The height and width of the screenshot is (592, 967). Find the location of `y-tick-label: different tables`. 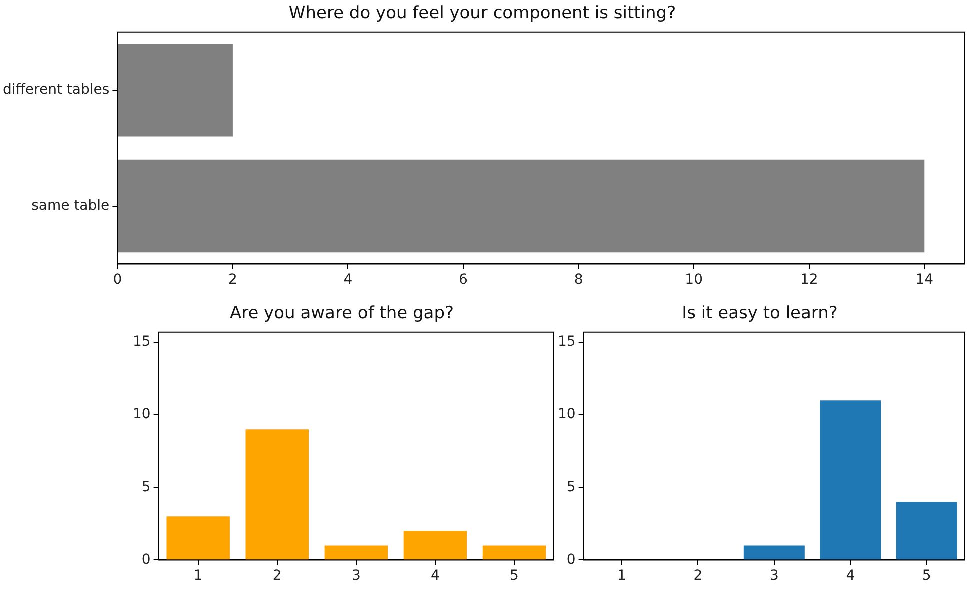

y-tick-label: different tables is located at coordinates (56, 90).